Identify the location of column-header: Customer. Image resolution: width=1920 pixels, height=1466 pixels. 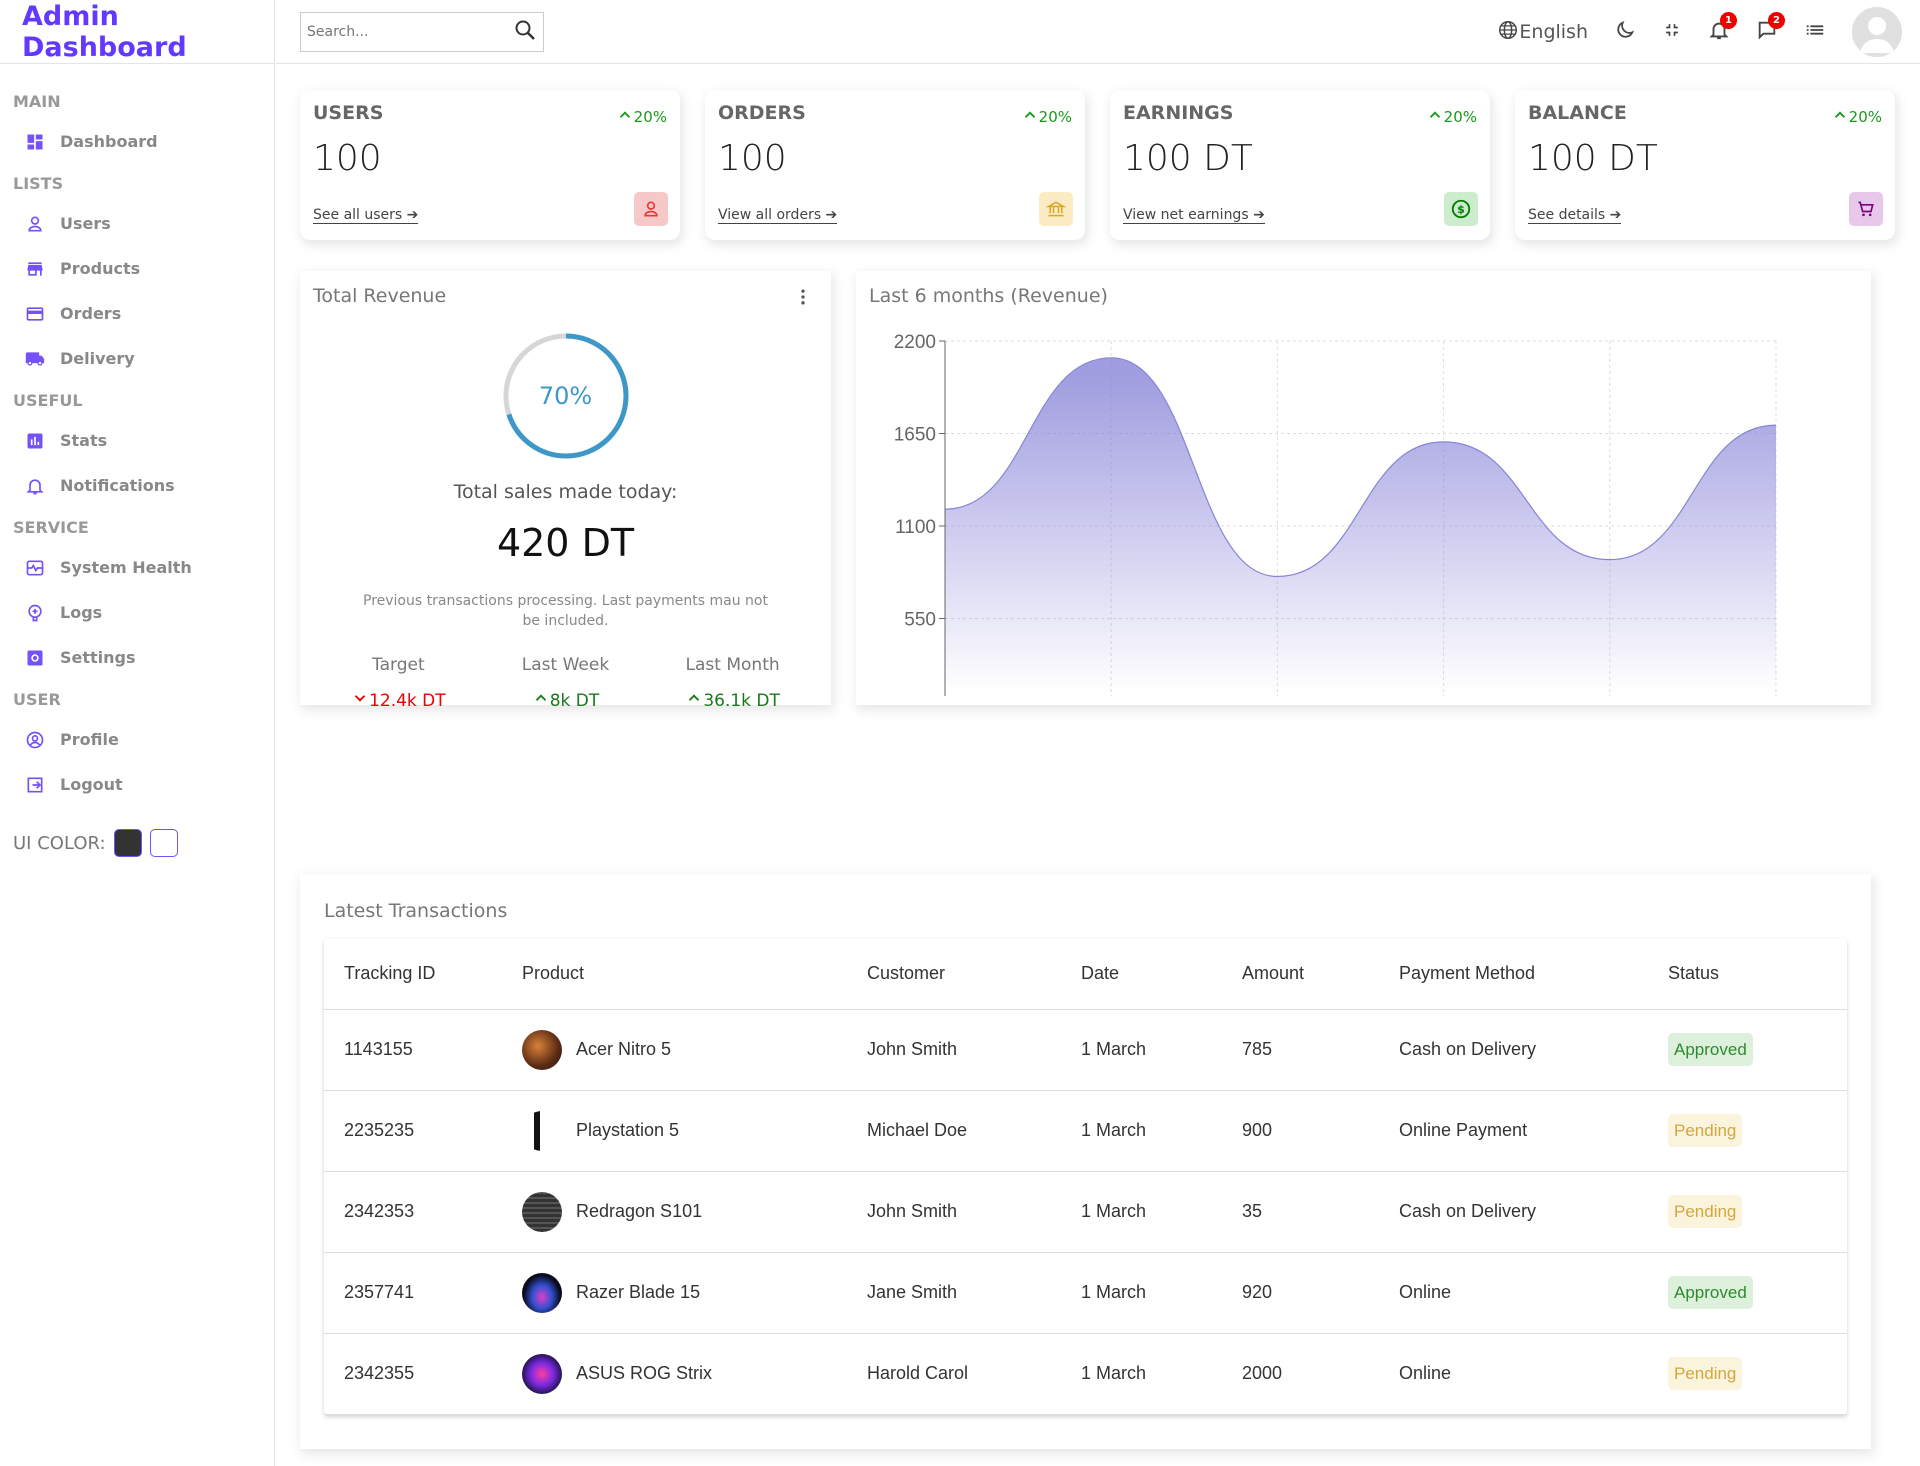
(974, 974).